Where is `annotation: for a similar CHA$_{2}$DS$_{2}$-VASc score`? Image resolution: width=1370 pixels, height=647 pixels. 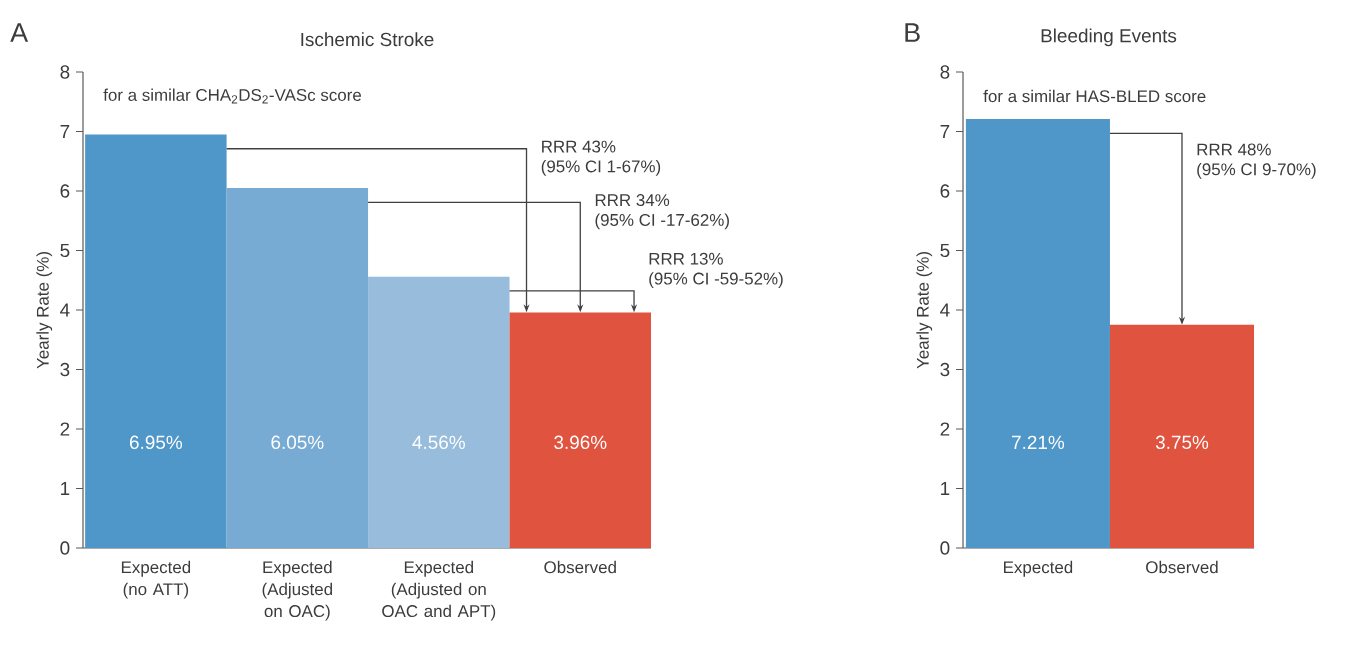 annotation: for a similar CHA$_{2}$DS$_{2}$-VASc score is located at coordinates (232, 96).